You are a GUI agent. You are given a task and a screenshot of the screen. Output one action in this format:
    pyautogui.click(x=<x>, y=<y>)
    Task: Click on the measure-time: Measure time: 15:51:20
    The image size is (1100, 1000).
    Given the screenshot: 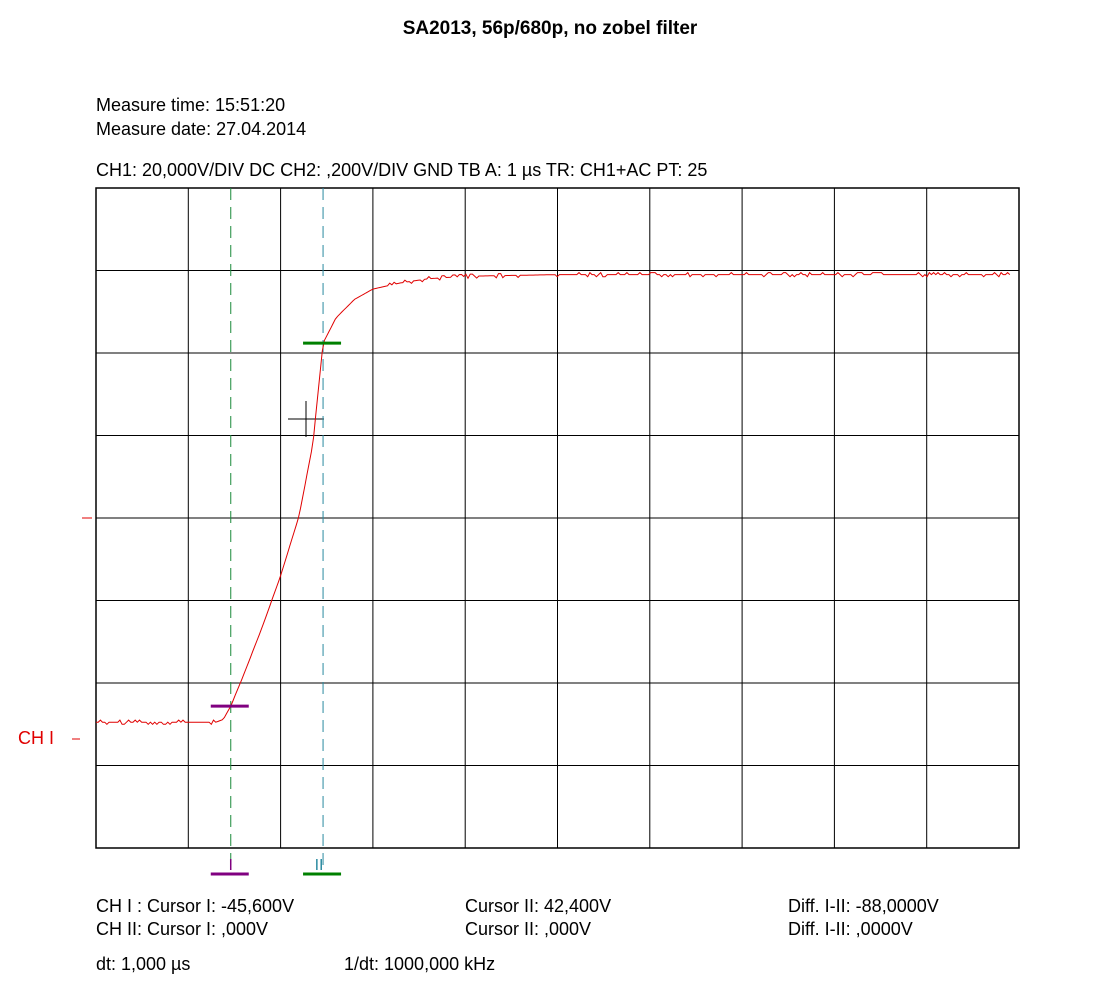 What is the action you would take?
    pyautogui.click(x=191, y=105)
    